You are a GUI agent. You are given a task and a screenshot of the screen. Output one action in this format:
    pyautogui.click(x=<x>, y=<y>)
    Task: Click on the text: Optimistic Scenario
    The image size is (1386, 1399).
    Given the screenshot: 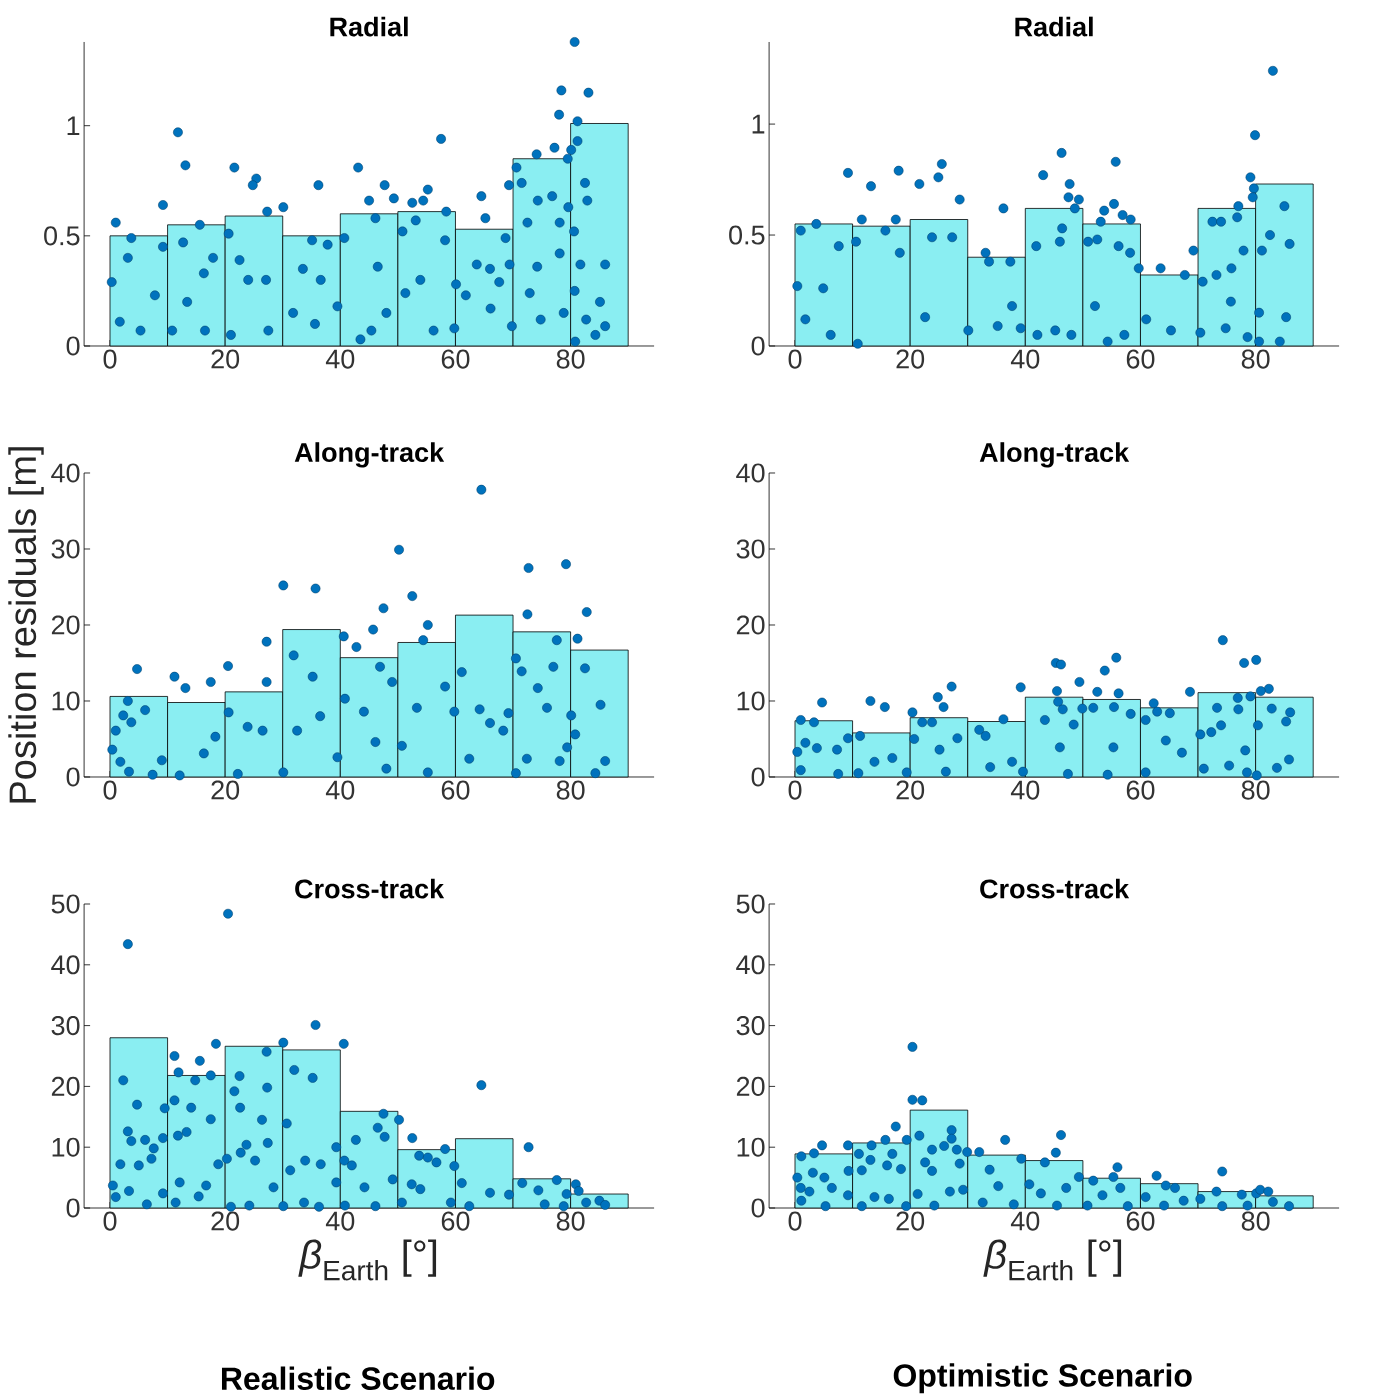 What is the action you would take?
    pyautogui.click(x=1042, y=1378)
    